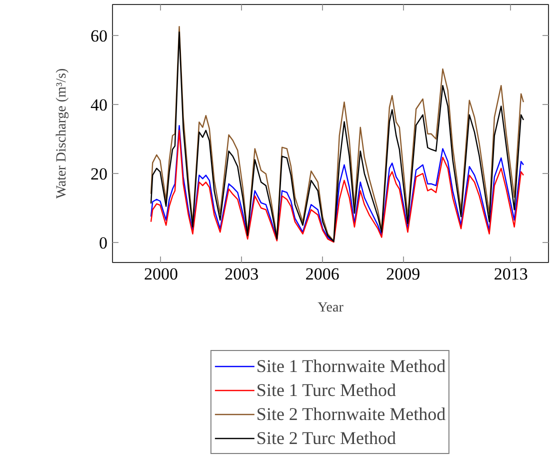 Image resolution: width=556 pixels, height=470 pixels. Describe the element at coordinates (326, 390) in the screenshot. I see `legend-label: Site 1 Turc Method` at that location.